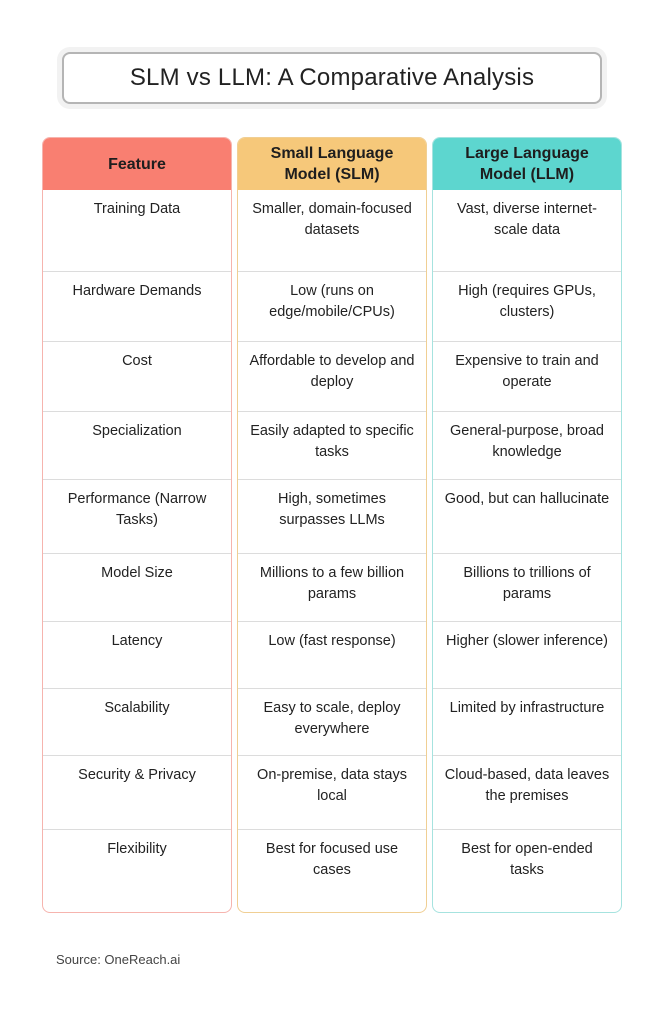 The width and height of the screenshot is (664, 1024). Describe the element at coordinates (527, 445) in the screenshot. I see `llm-cell: General-purpose, broad knowledge` at that location.